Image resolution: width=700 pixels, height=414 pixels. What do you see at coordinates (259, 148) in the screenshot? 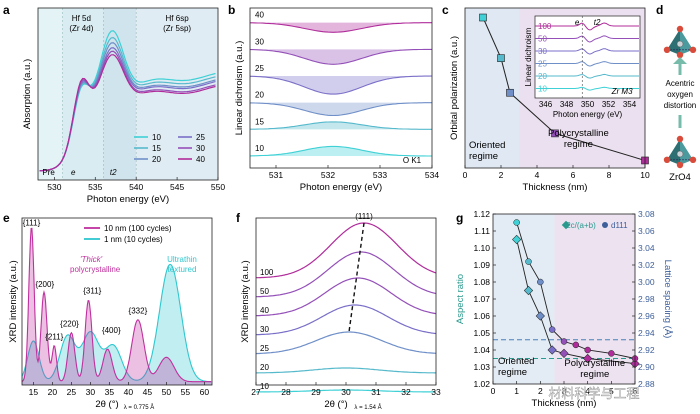
I see `series-label: 10` at bounding box center [259, 148].